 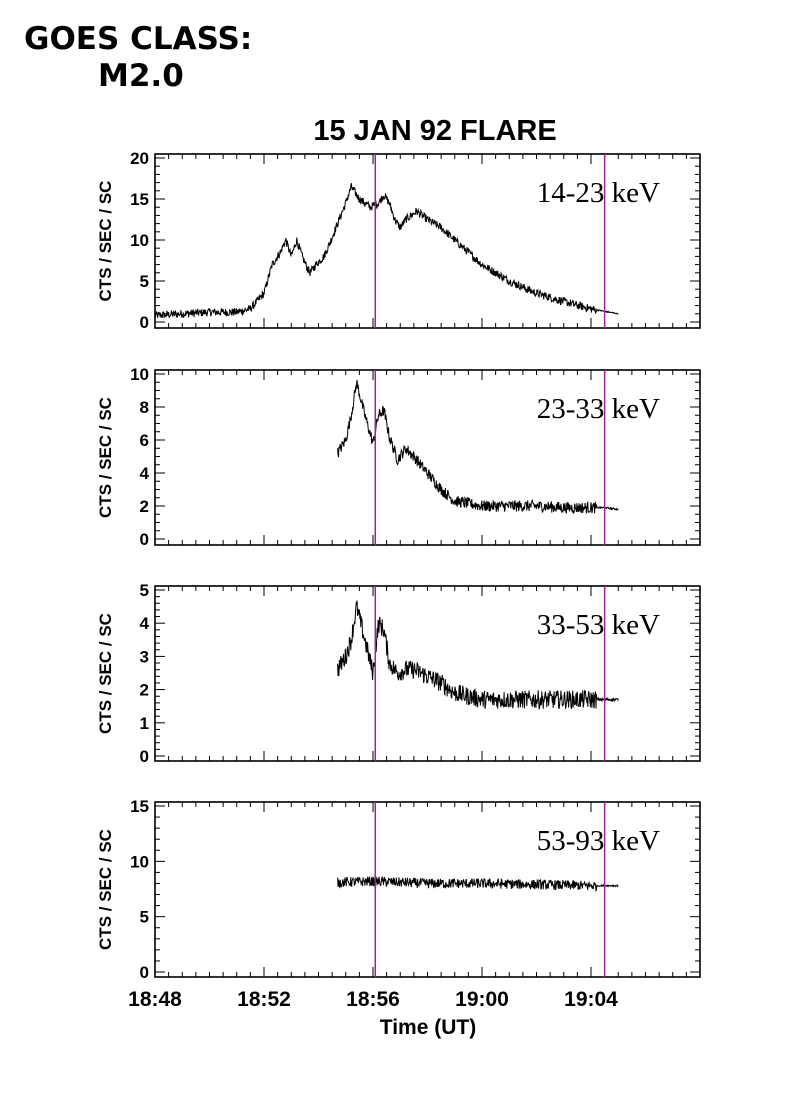 I want to click on goes-class-heading: GOES CLASS:, so click(x=138, y=39).